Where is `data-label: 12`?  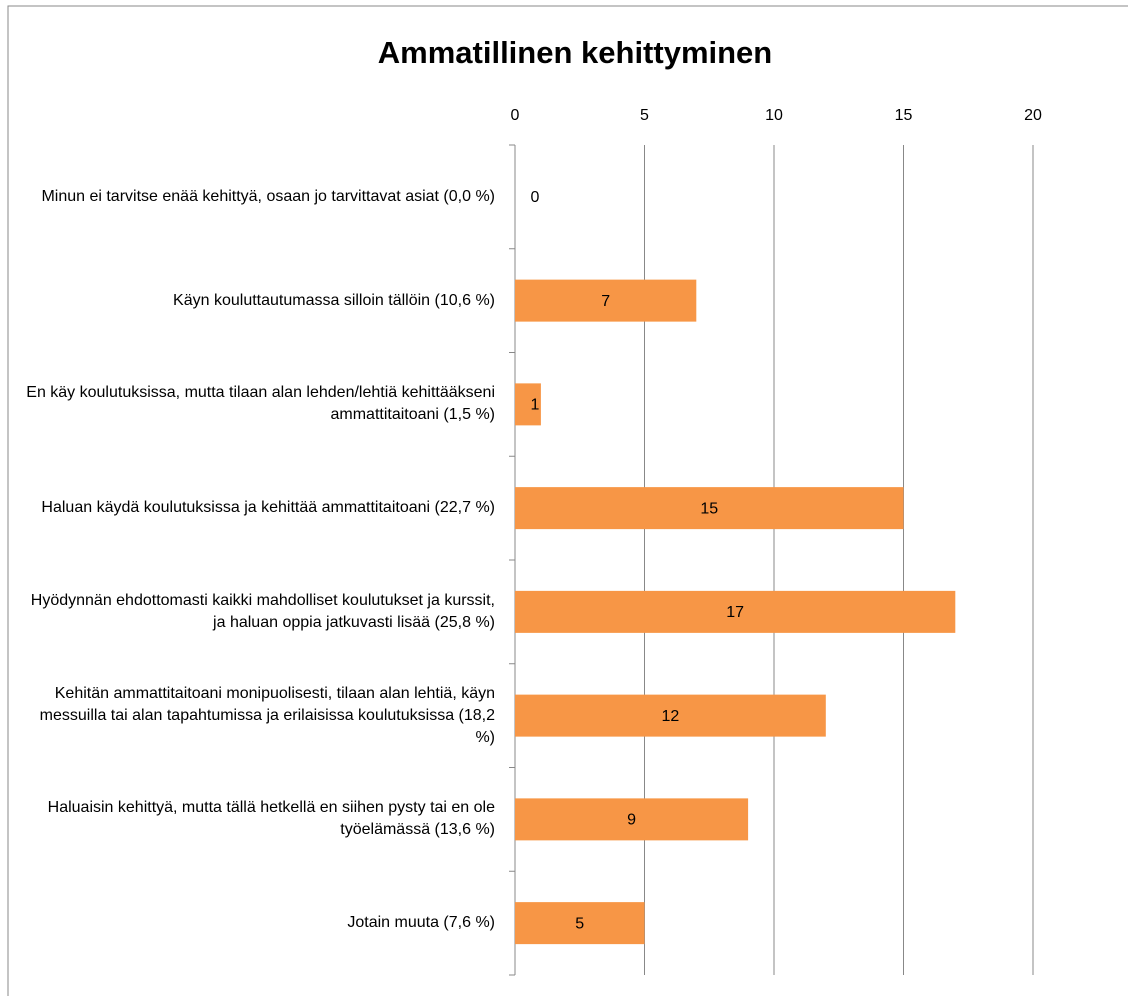 data-label: 12 is located at coordinates (671, 716).